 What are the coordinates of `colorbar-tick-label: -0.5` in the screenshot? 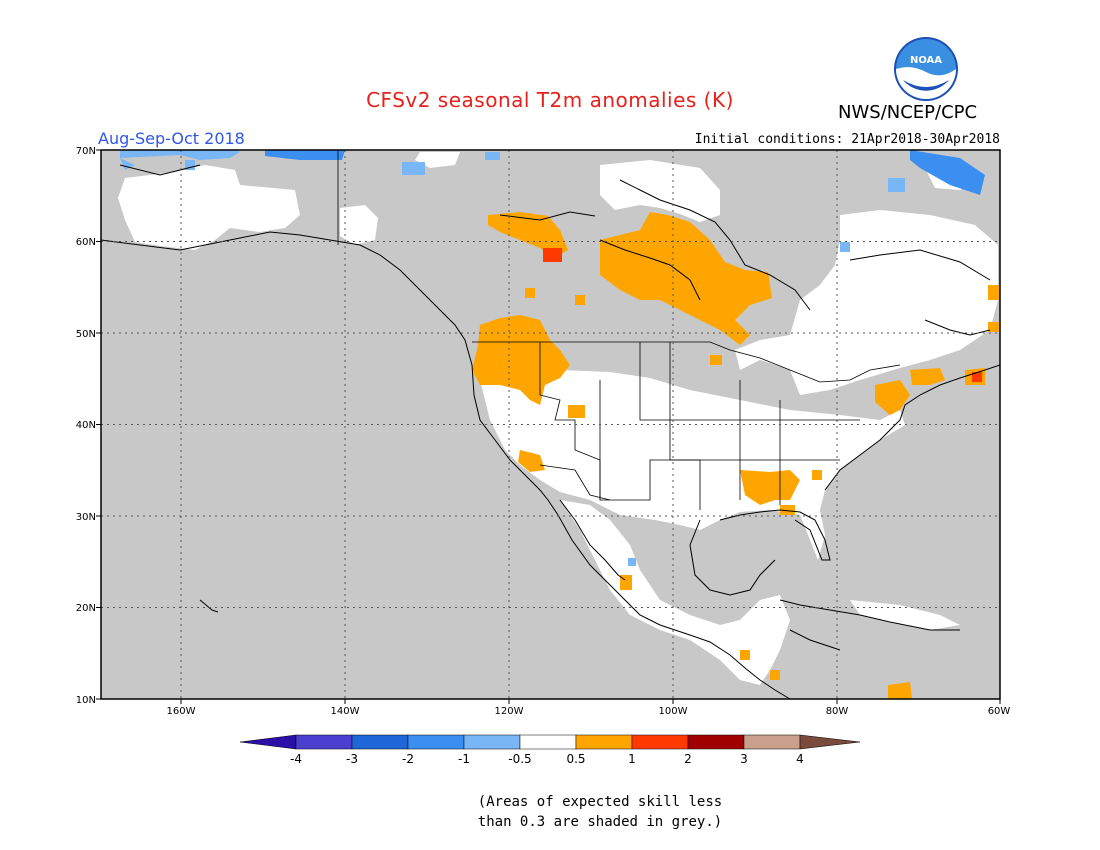 It's located at (519, 759).